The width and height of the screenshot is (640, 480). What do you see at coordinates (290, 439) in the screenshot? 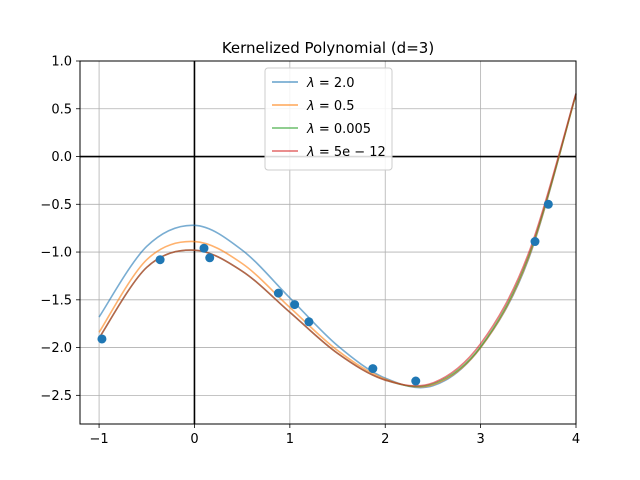
I see `x-tick-label-2: 1` at bounding box center [290, 439].